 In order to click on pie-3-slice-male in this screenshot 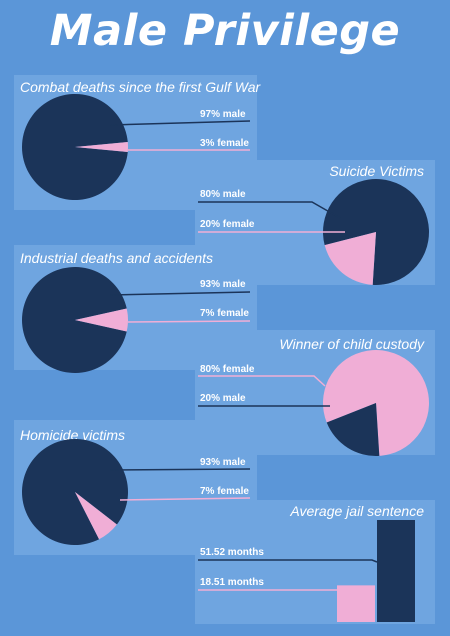, I will do `click(353, 429)`.